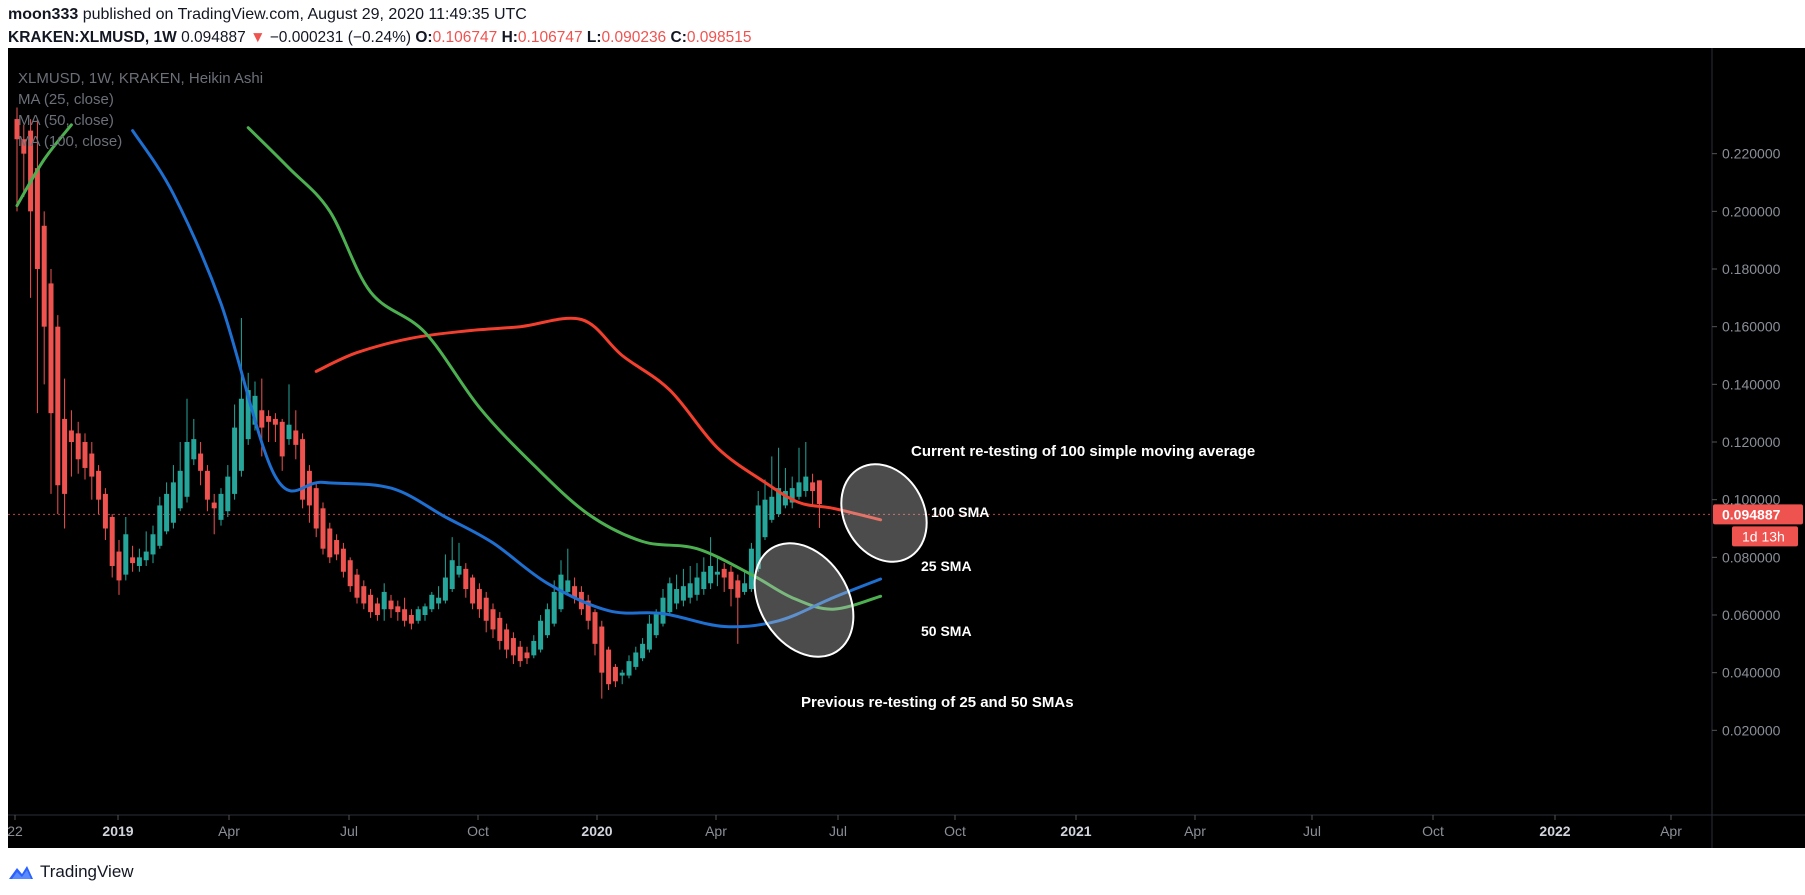 The image size is (1805, 895). What do you see at coordinates (66, 120) in the screenshot?
I see `legend-entry: MA (50, close)` at bounding box center [66, 120].